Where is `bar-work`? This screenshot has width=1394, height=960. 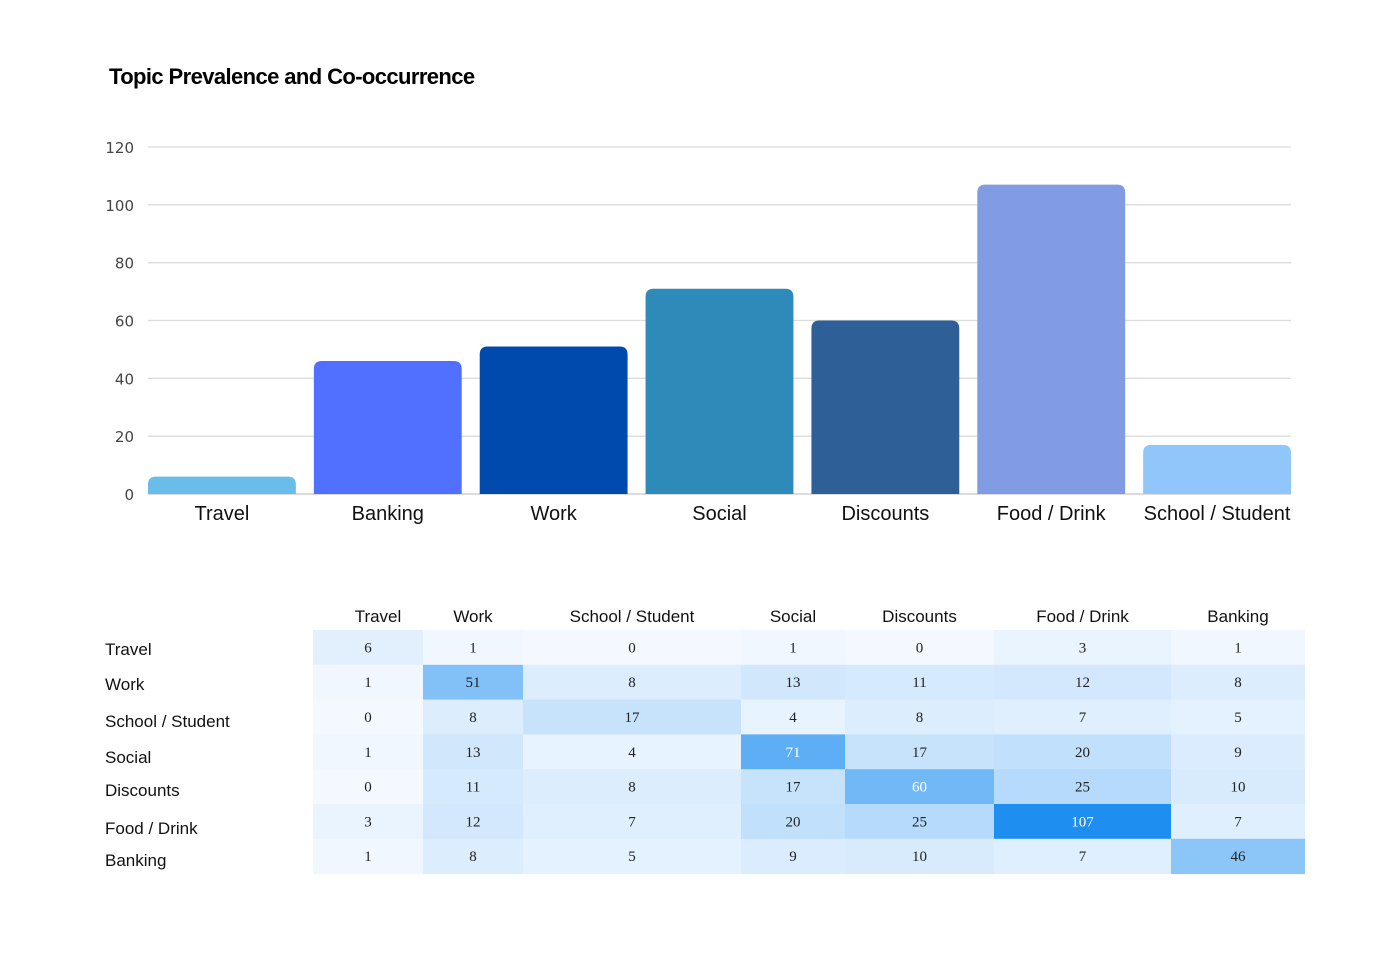 bar-work is located at coordinates (553, 420).